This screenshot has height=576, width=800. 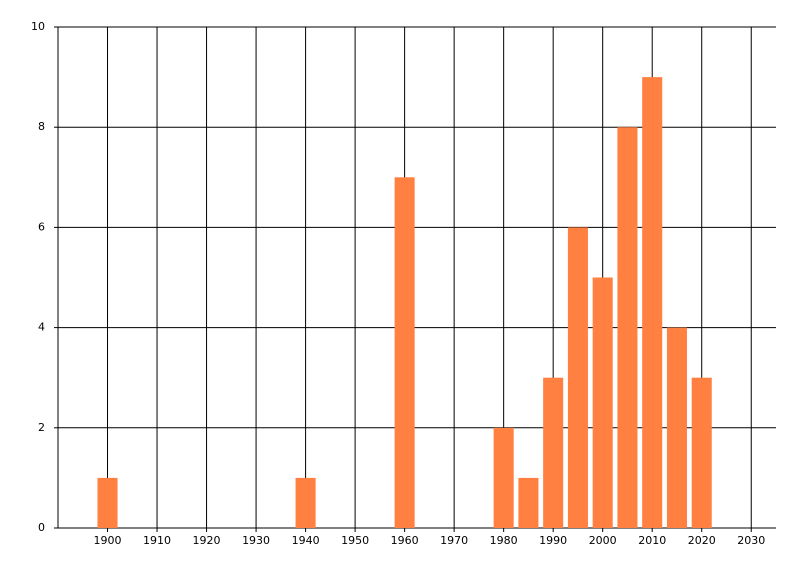 What do you see at coordinates (256, 540) in the screenshot?
I see `x-tick-label: 1930` at bounding box center [256, 540].